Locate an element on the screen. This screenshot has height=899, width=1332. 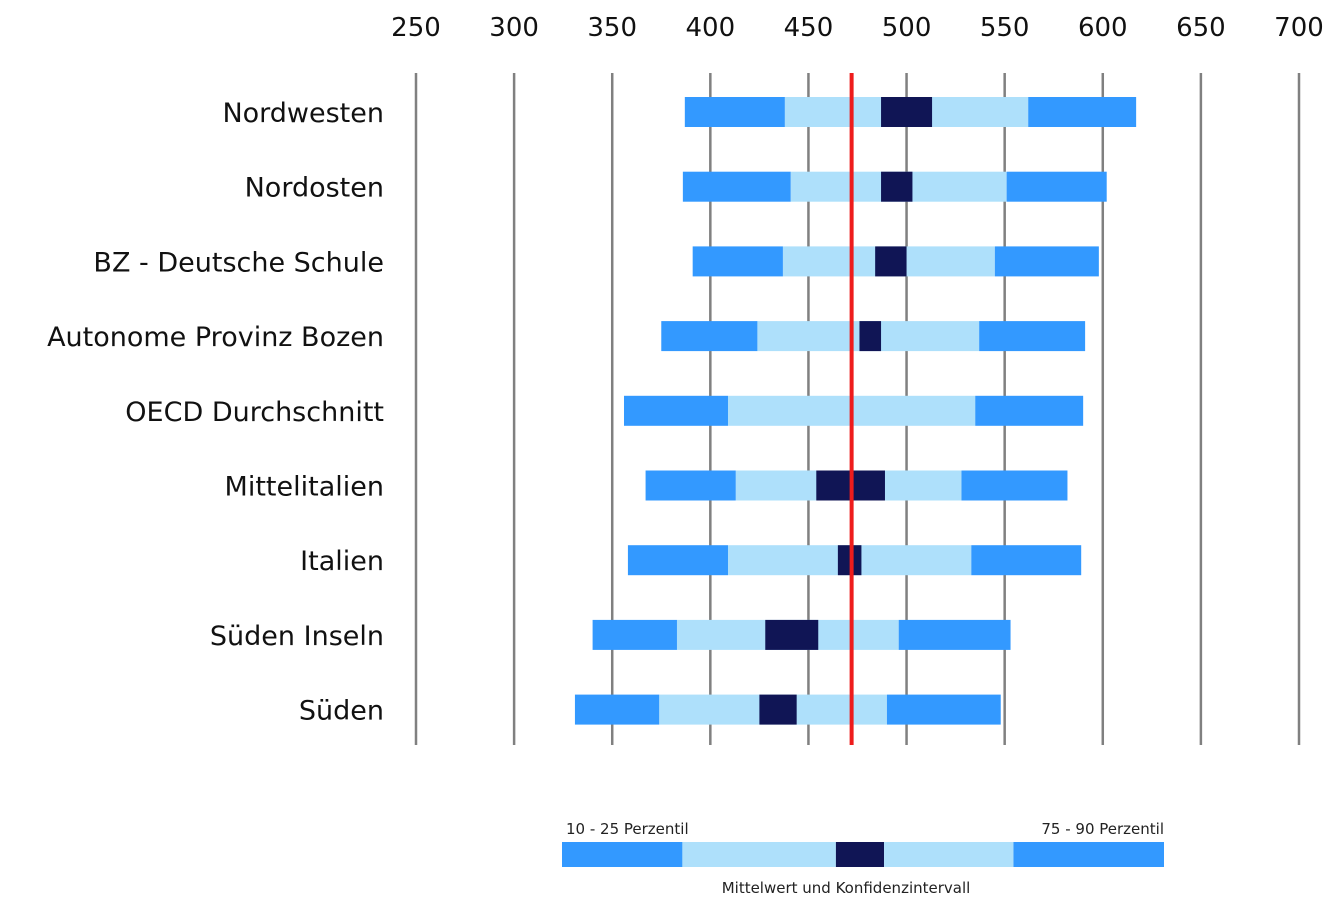
category-label: Italien is located at coordinates (342, 561).